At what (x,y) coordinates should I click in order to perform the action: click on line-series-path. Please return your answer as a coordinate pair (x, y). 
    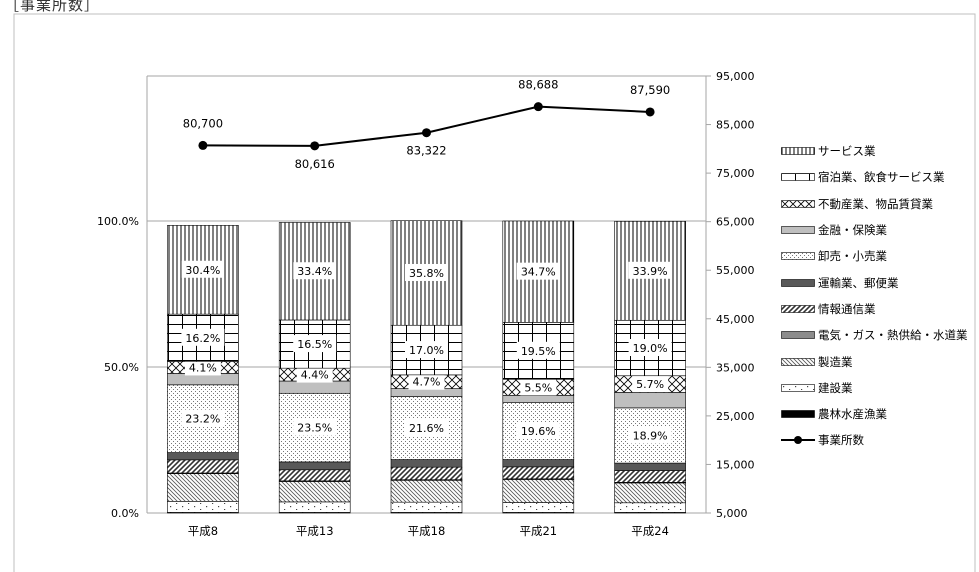
    Looking at the image, I should click on (426, 126).